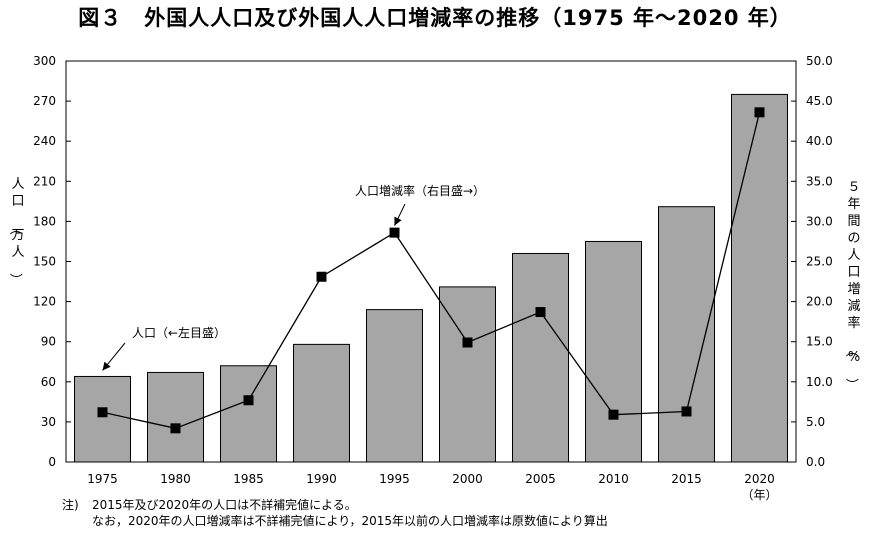  I want to click on x-tick-label: 1985, so click(248, 479).